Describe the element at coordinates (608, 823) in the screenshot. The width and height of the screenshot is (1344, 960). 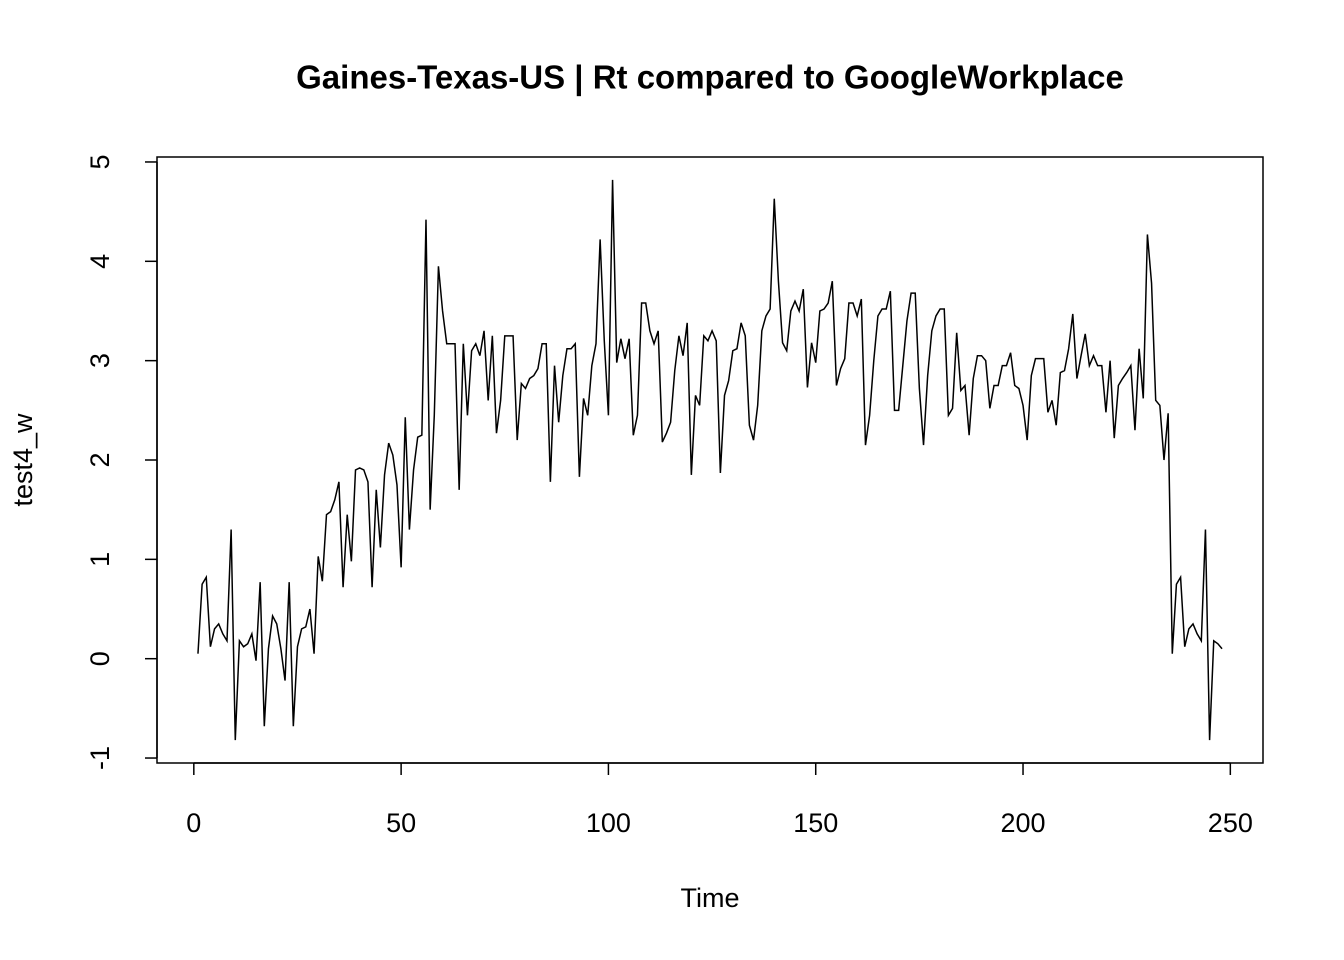
I see `x-tick-label: 100` at that location.